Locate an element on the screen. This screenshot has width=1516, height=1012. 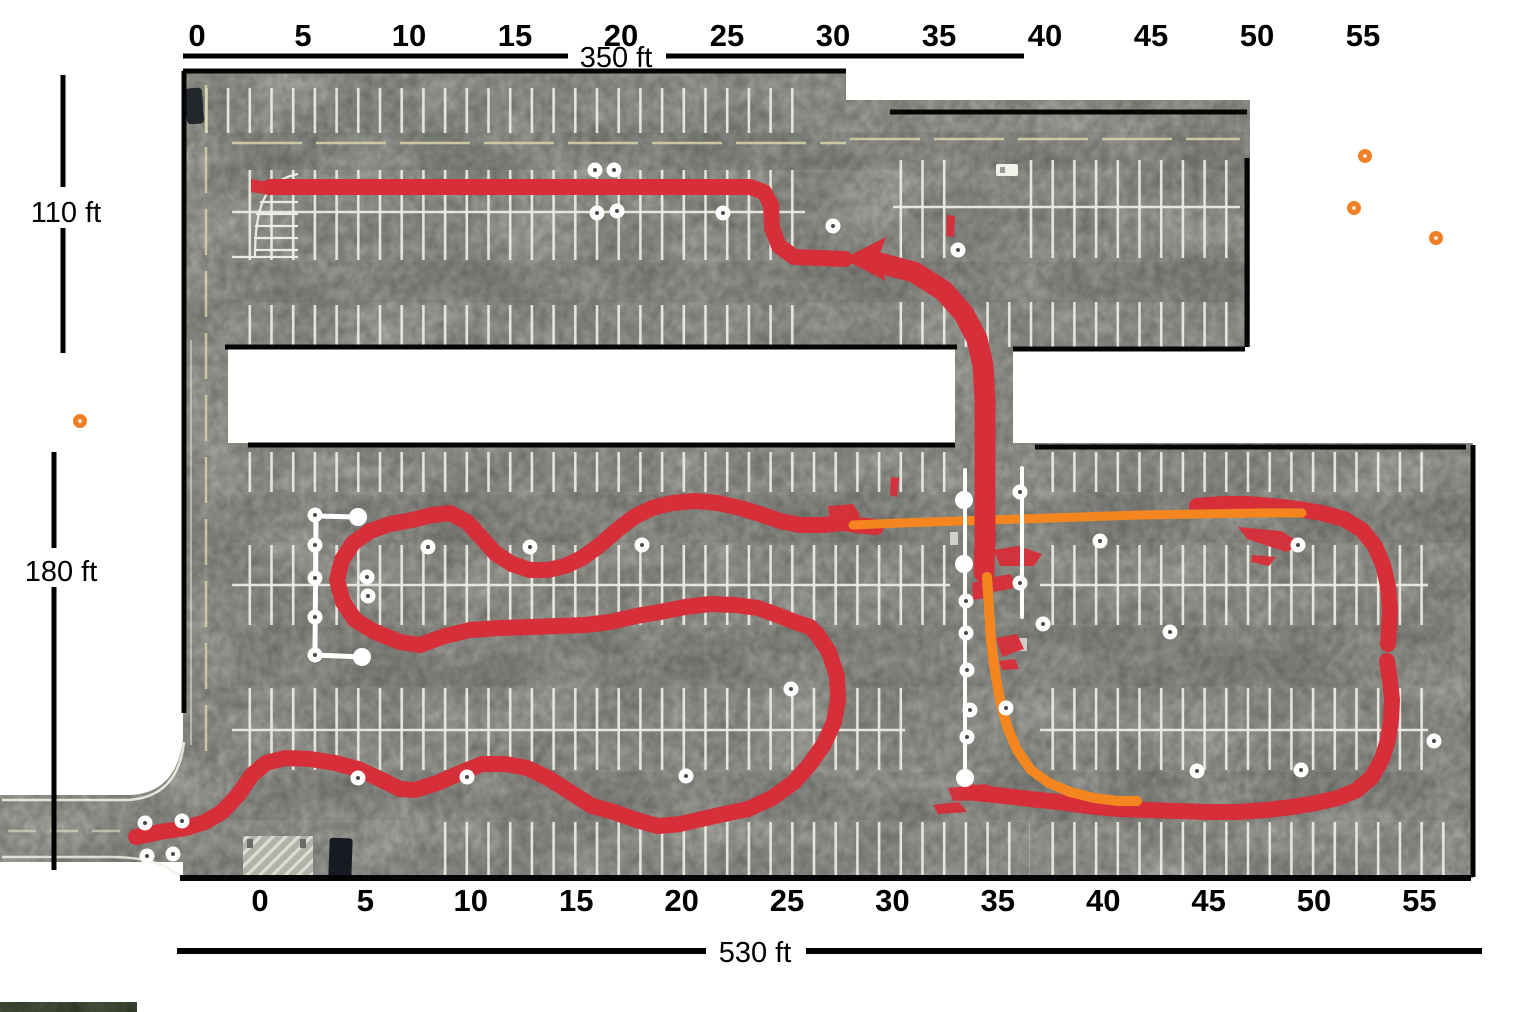
red-vertical-path is located at coordinates (932, 417).